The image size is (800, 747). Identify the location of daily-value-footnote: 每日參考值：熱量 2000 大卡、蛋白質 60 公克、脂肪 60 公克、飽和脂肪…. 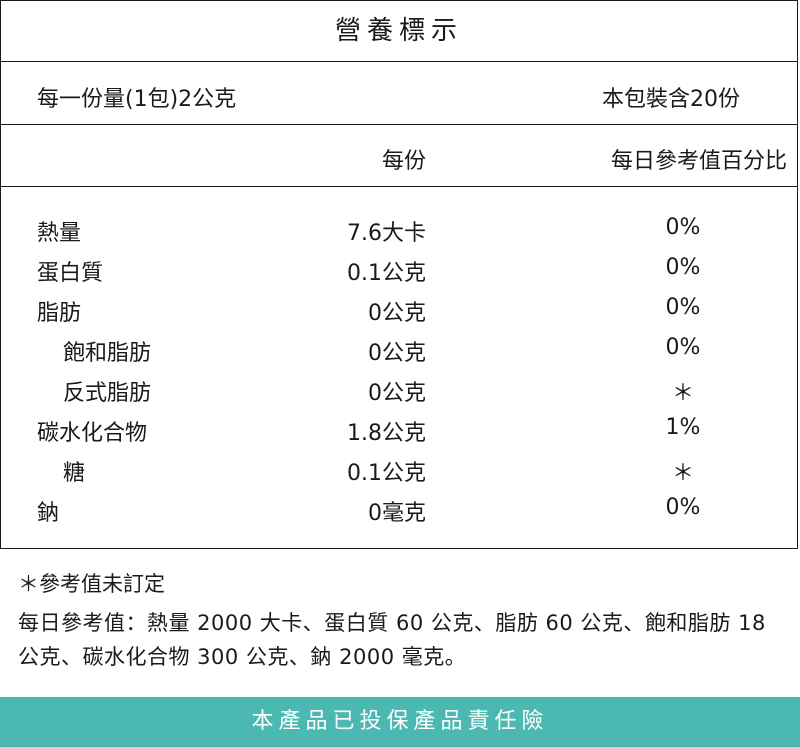
(392, 640).